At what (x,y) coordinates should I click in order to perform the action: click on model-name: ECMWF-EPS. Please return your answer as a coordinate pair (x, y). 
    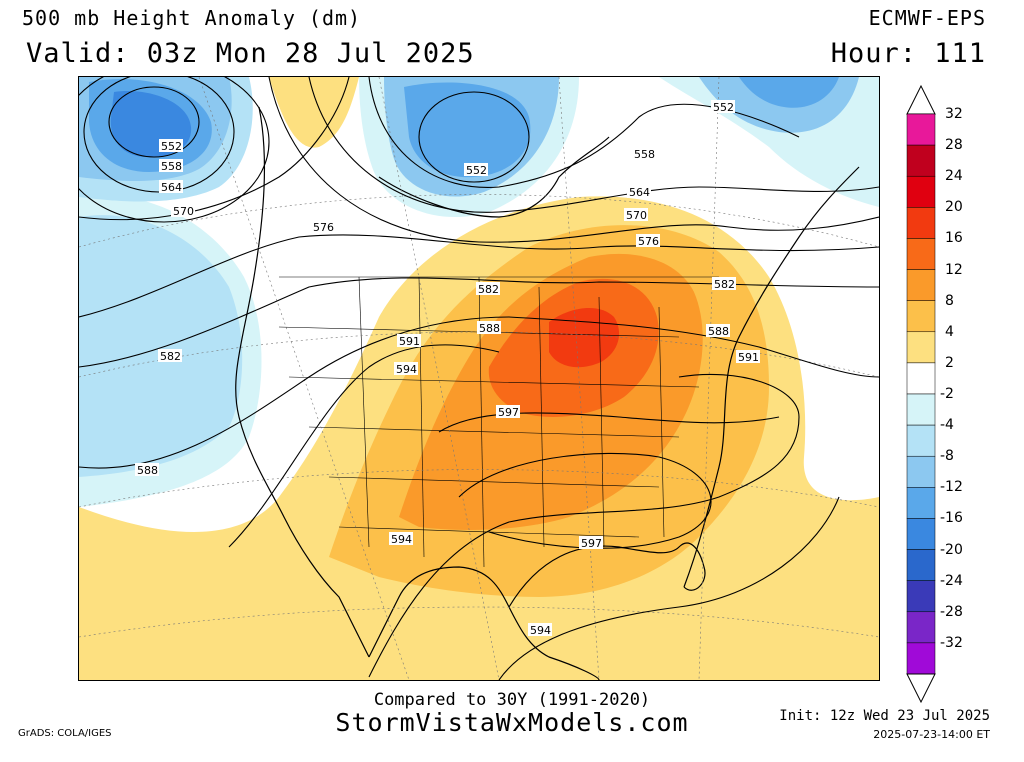
    Looking at the image, I should click on (927, 18).